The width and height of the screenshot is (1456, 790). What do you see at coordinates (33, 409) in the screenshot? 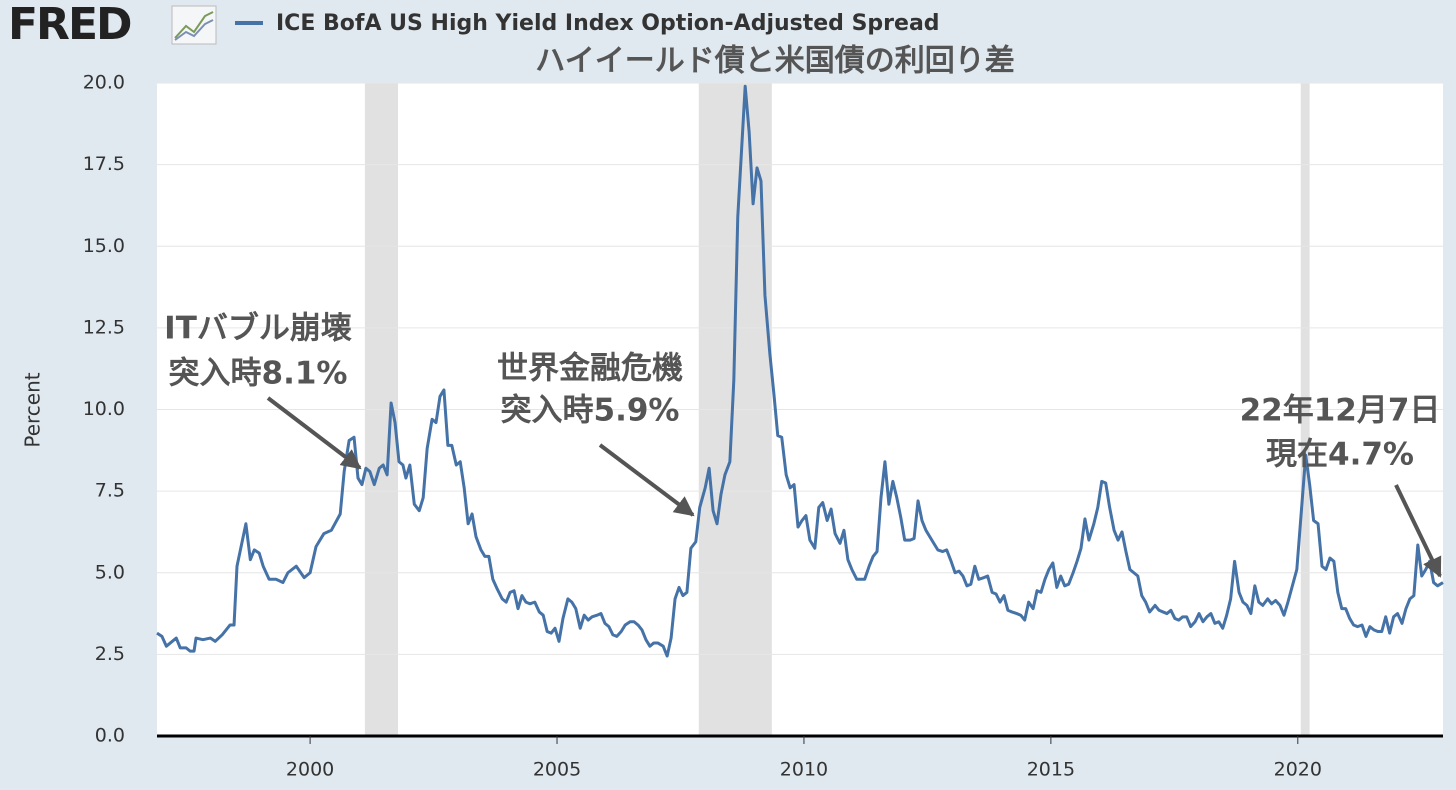
I see `y-axis-label: Percent` at bounding box center [33, 409].